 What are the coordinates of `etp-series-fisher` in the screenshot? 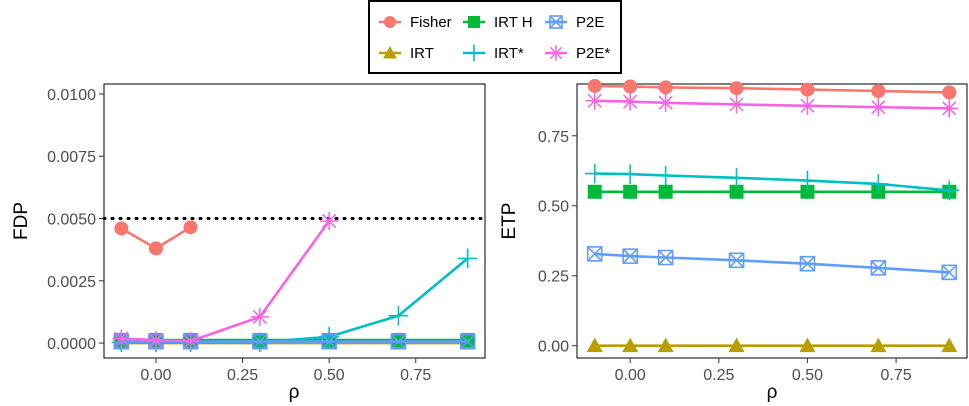 It's located at (772, 89).